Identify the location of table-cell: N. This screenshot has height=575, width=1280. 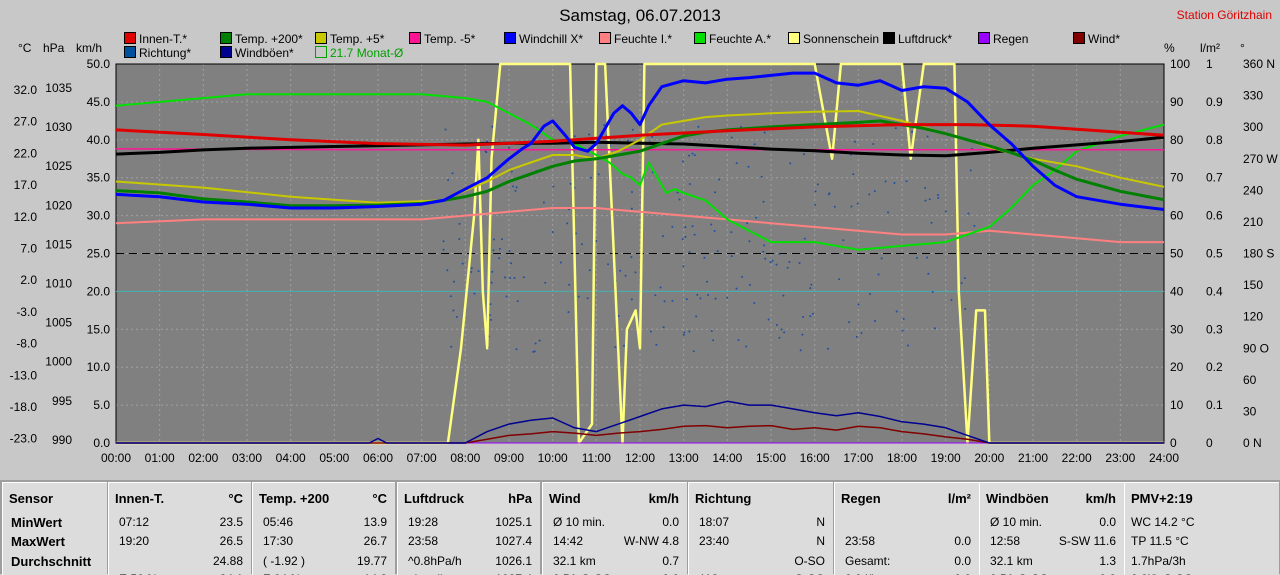
(820, 522).